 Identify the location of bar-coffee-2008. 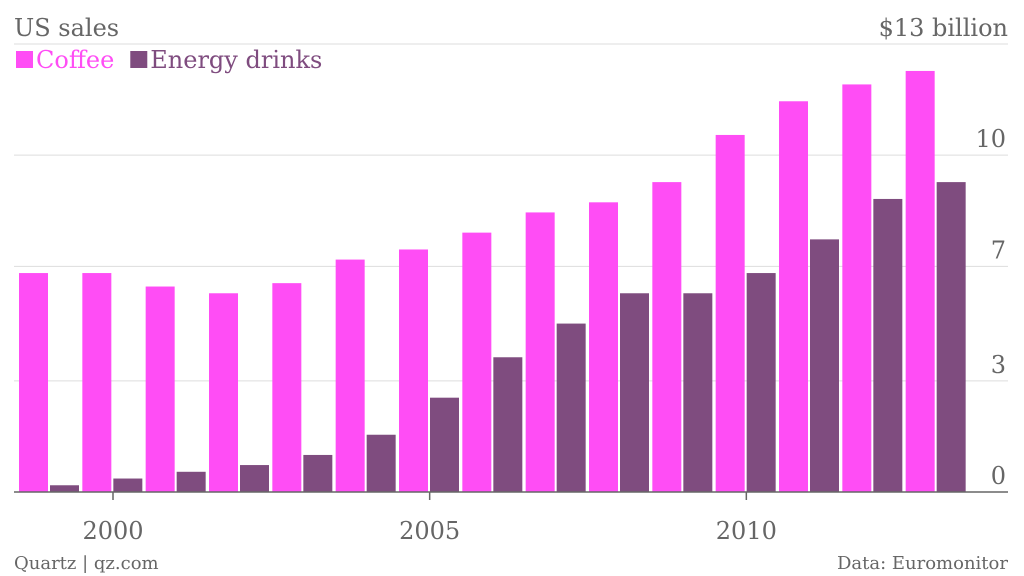
(603, 347).